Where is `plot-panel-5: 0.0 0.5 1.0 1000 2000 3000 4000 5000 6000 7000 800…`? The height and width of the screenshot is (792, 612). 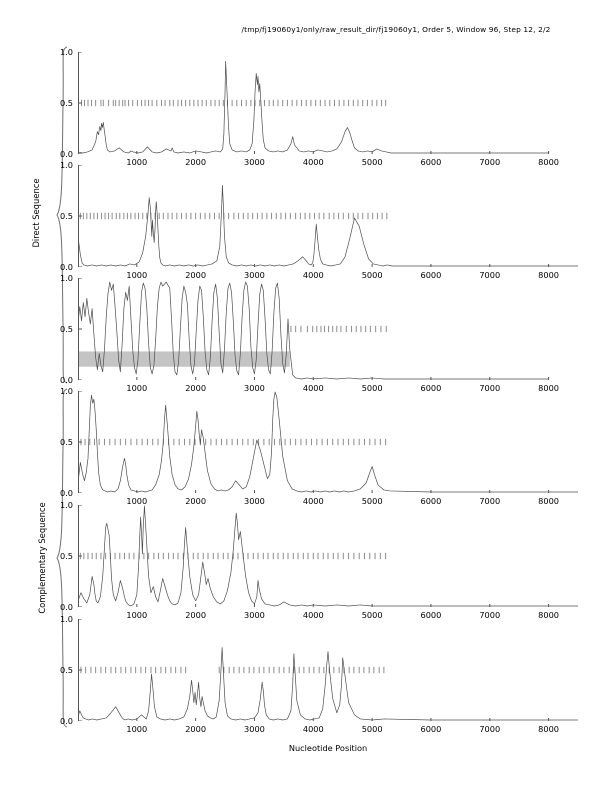 plot-panel-5: 0.0 0.5 1.0 1000 2000 3000 4000 5000 6000 7000 800… is located at coordinates (319, 560).